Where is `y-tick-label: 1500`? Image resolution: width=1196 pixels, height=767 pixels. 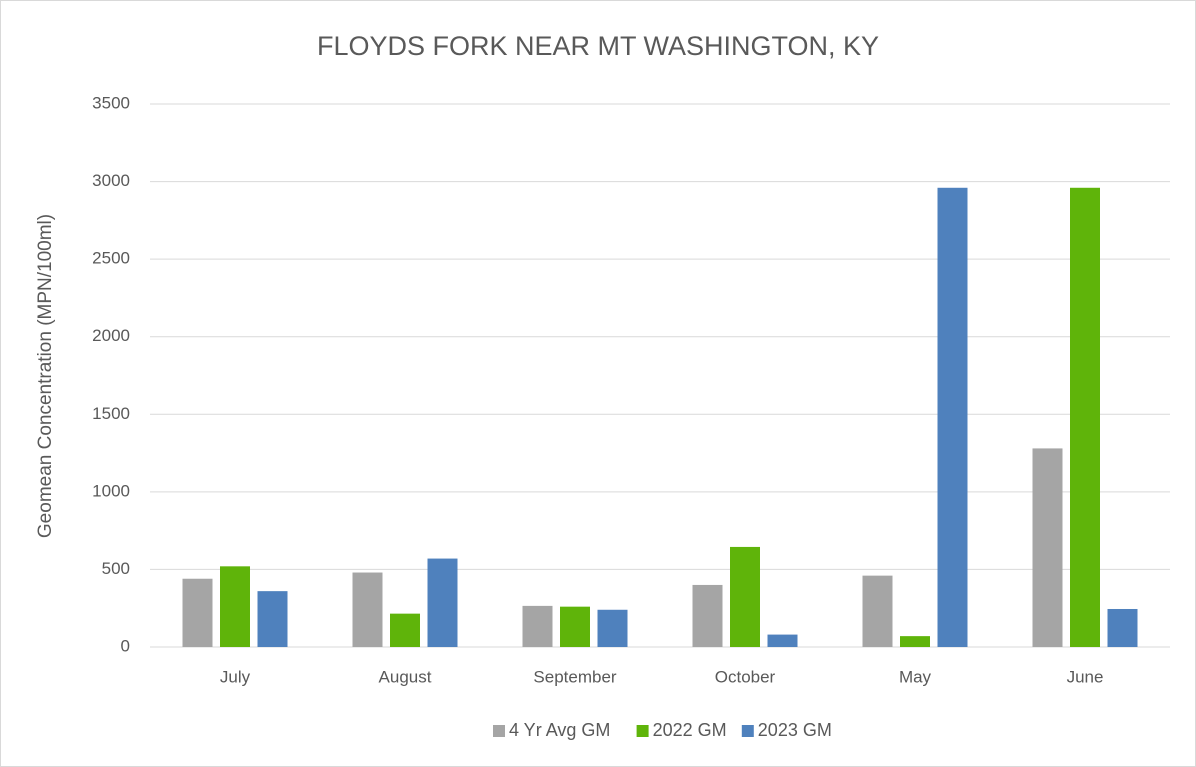
y-tick-label: 1500 is located at coordinates (111, 413).